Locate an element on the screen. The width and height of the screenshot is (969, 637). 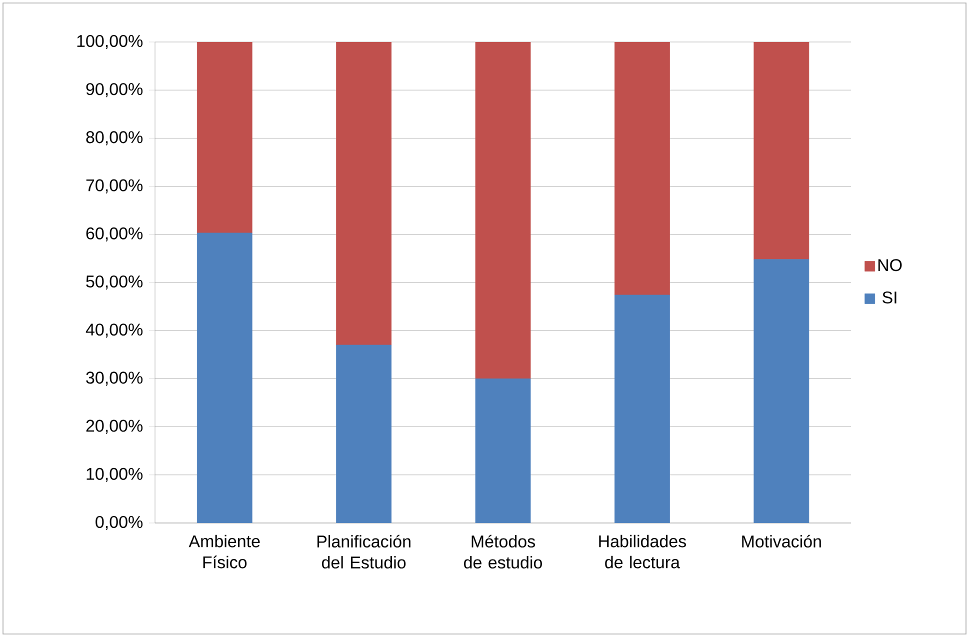
y-tick-label: 10,00% is located at coordinates (114, 475).